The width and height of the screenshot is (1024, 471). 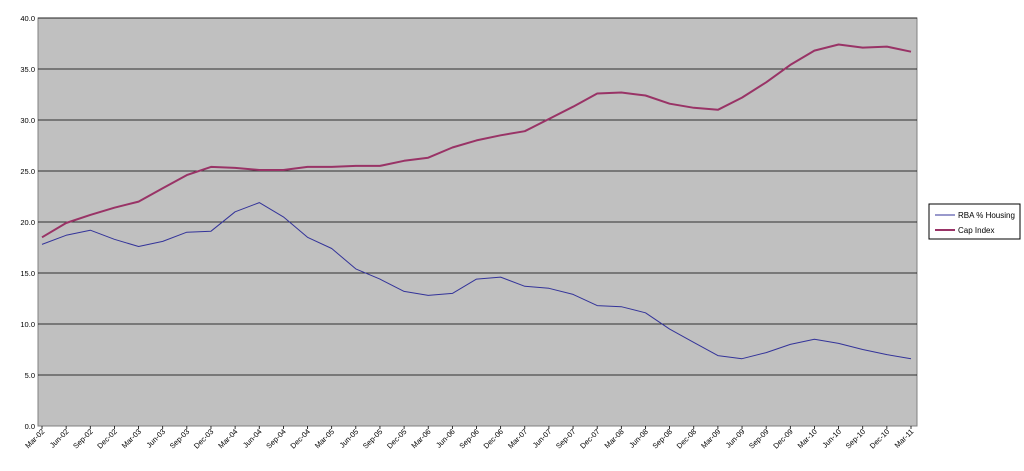 What do you see at coordinates (782, 438) in the screenshot?
I see `x-tick-label: Dec-09` at bounding box center [782, 438].